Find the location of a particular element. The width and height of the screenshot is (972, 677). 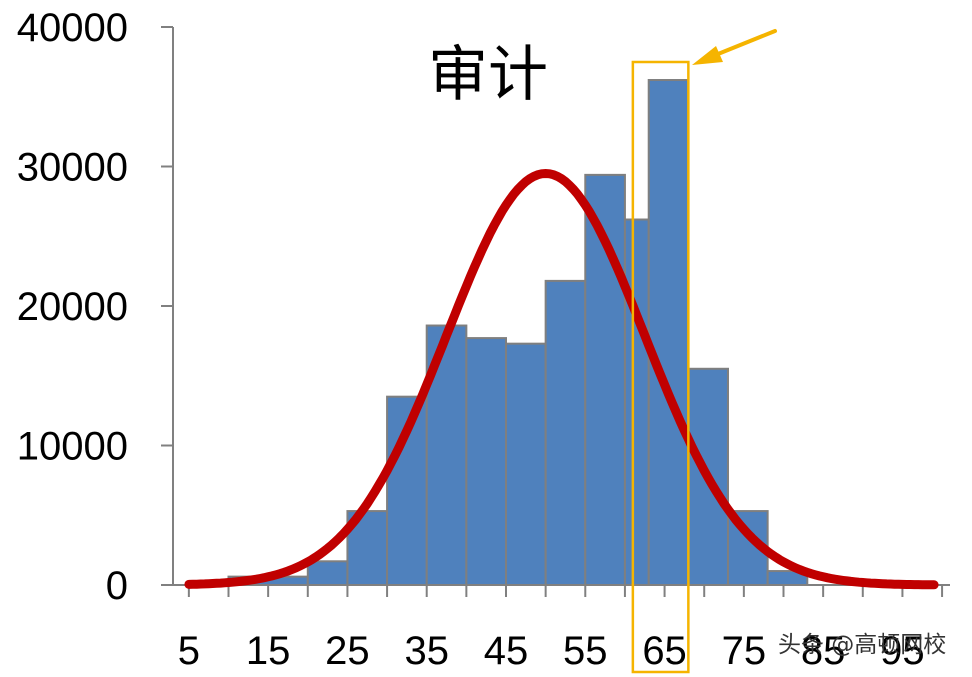

chart-title: 审计 is located at coordinates (488, 75).